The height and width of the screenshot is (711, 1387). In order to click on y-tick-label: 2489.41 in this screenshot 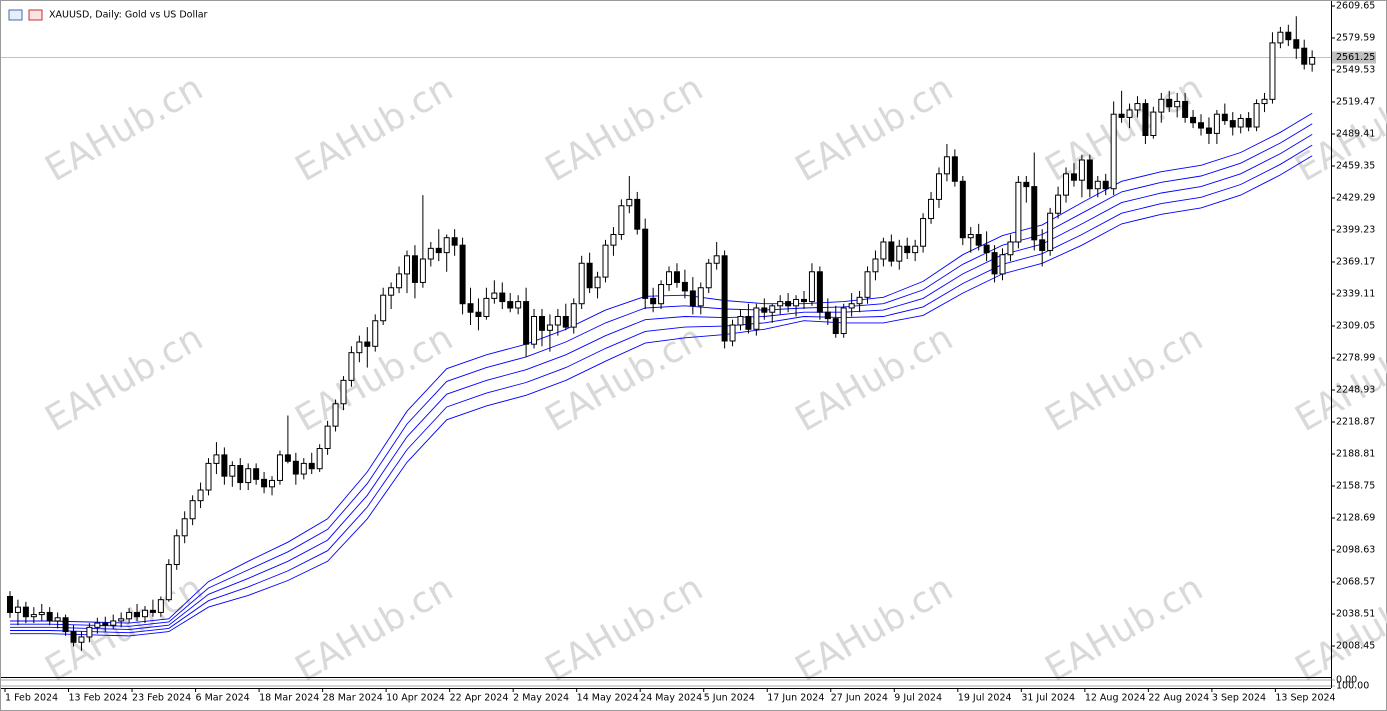, I will do `click(1355, 134)`.